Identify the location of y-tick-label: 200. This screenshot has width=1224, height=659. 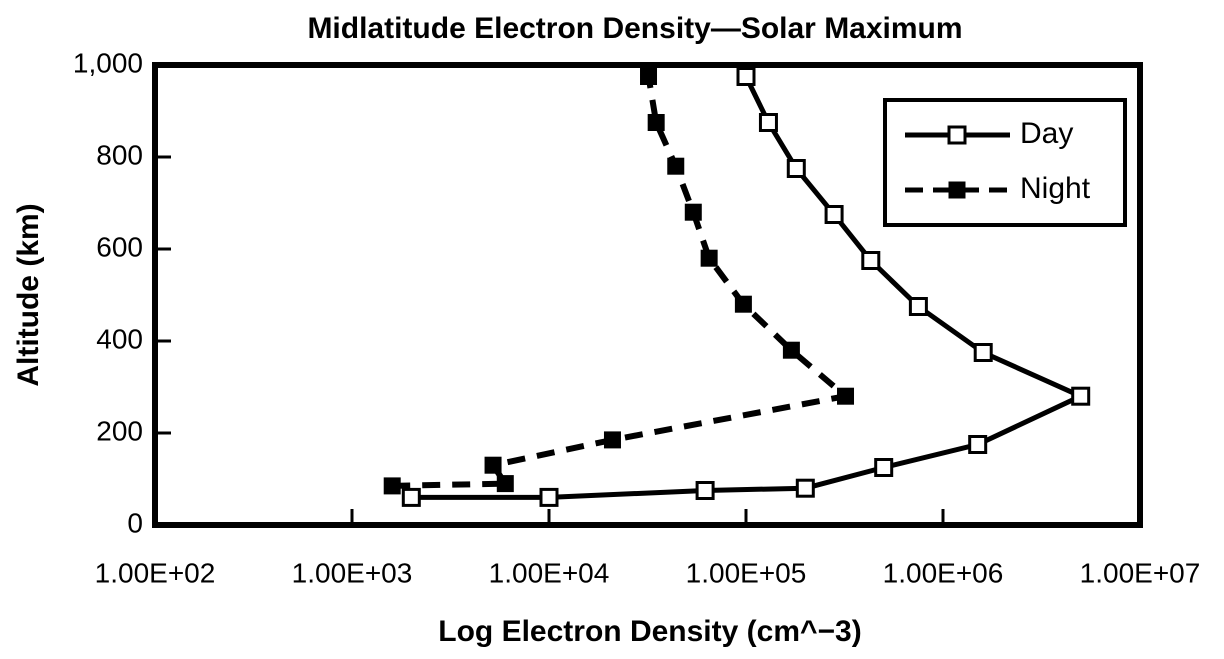
(119, 430).